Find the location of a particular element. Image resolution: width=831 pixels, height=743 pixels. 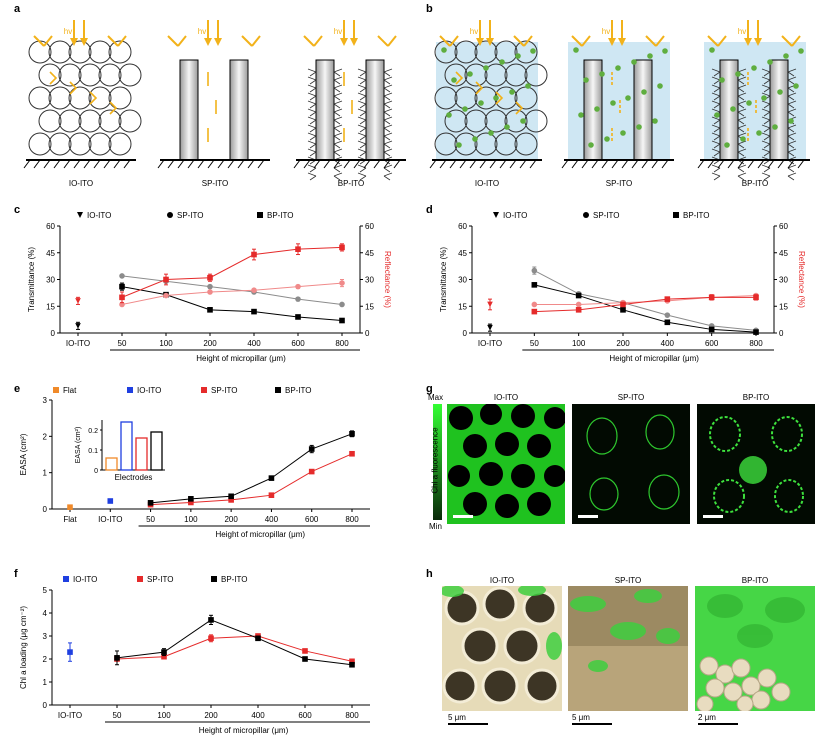

x-tick-label: Flat is located at coordinates (70, 519).